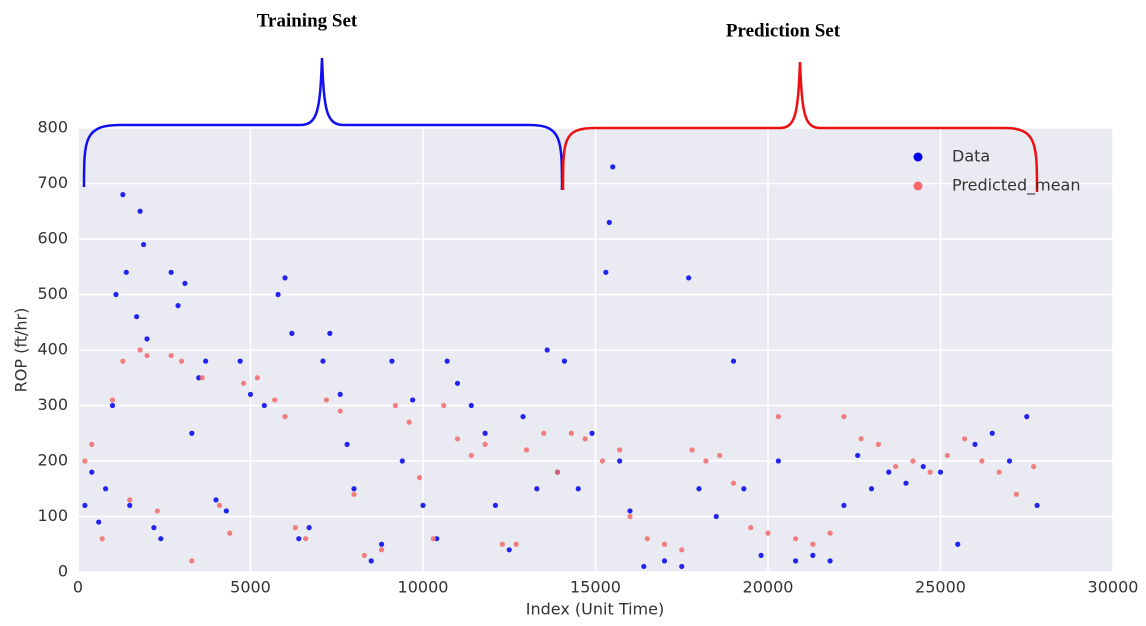 The height and width of the screenshot is (626, 1146). I want to click on y-tick-label: 0, so click(63, 571).